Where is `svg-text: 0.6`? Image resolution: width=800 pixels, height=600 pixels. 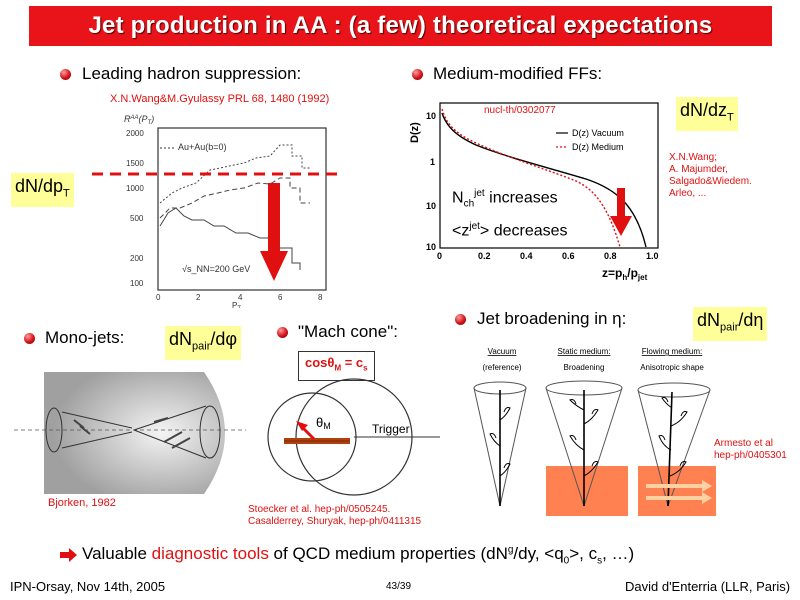
svg-text: 0.6 is located at coordinates (568, 256).